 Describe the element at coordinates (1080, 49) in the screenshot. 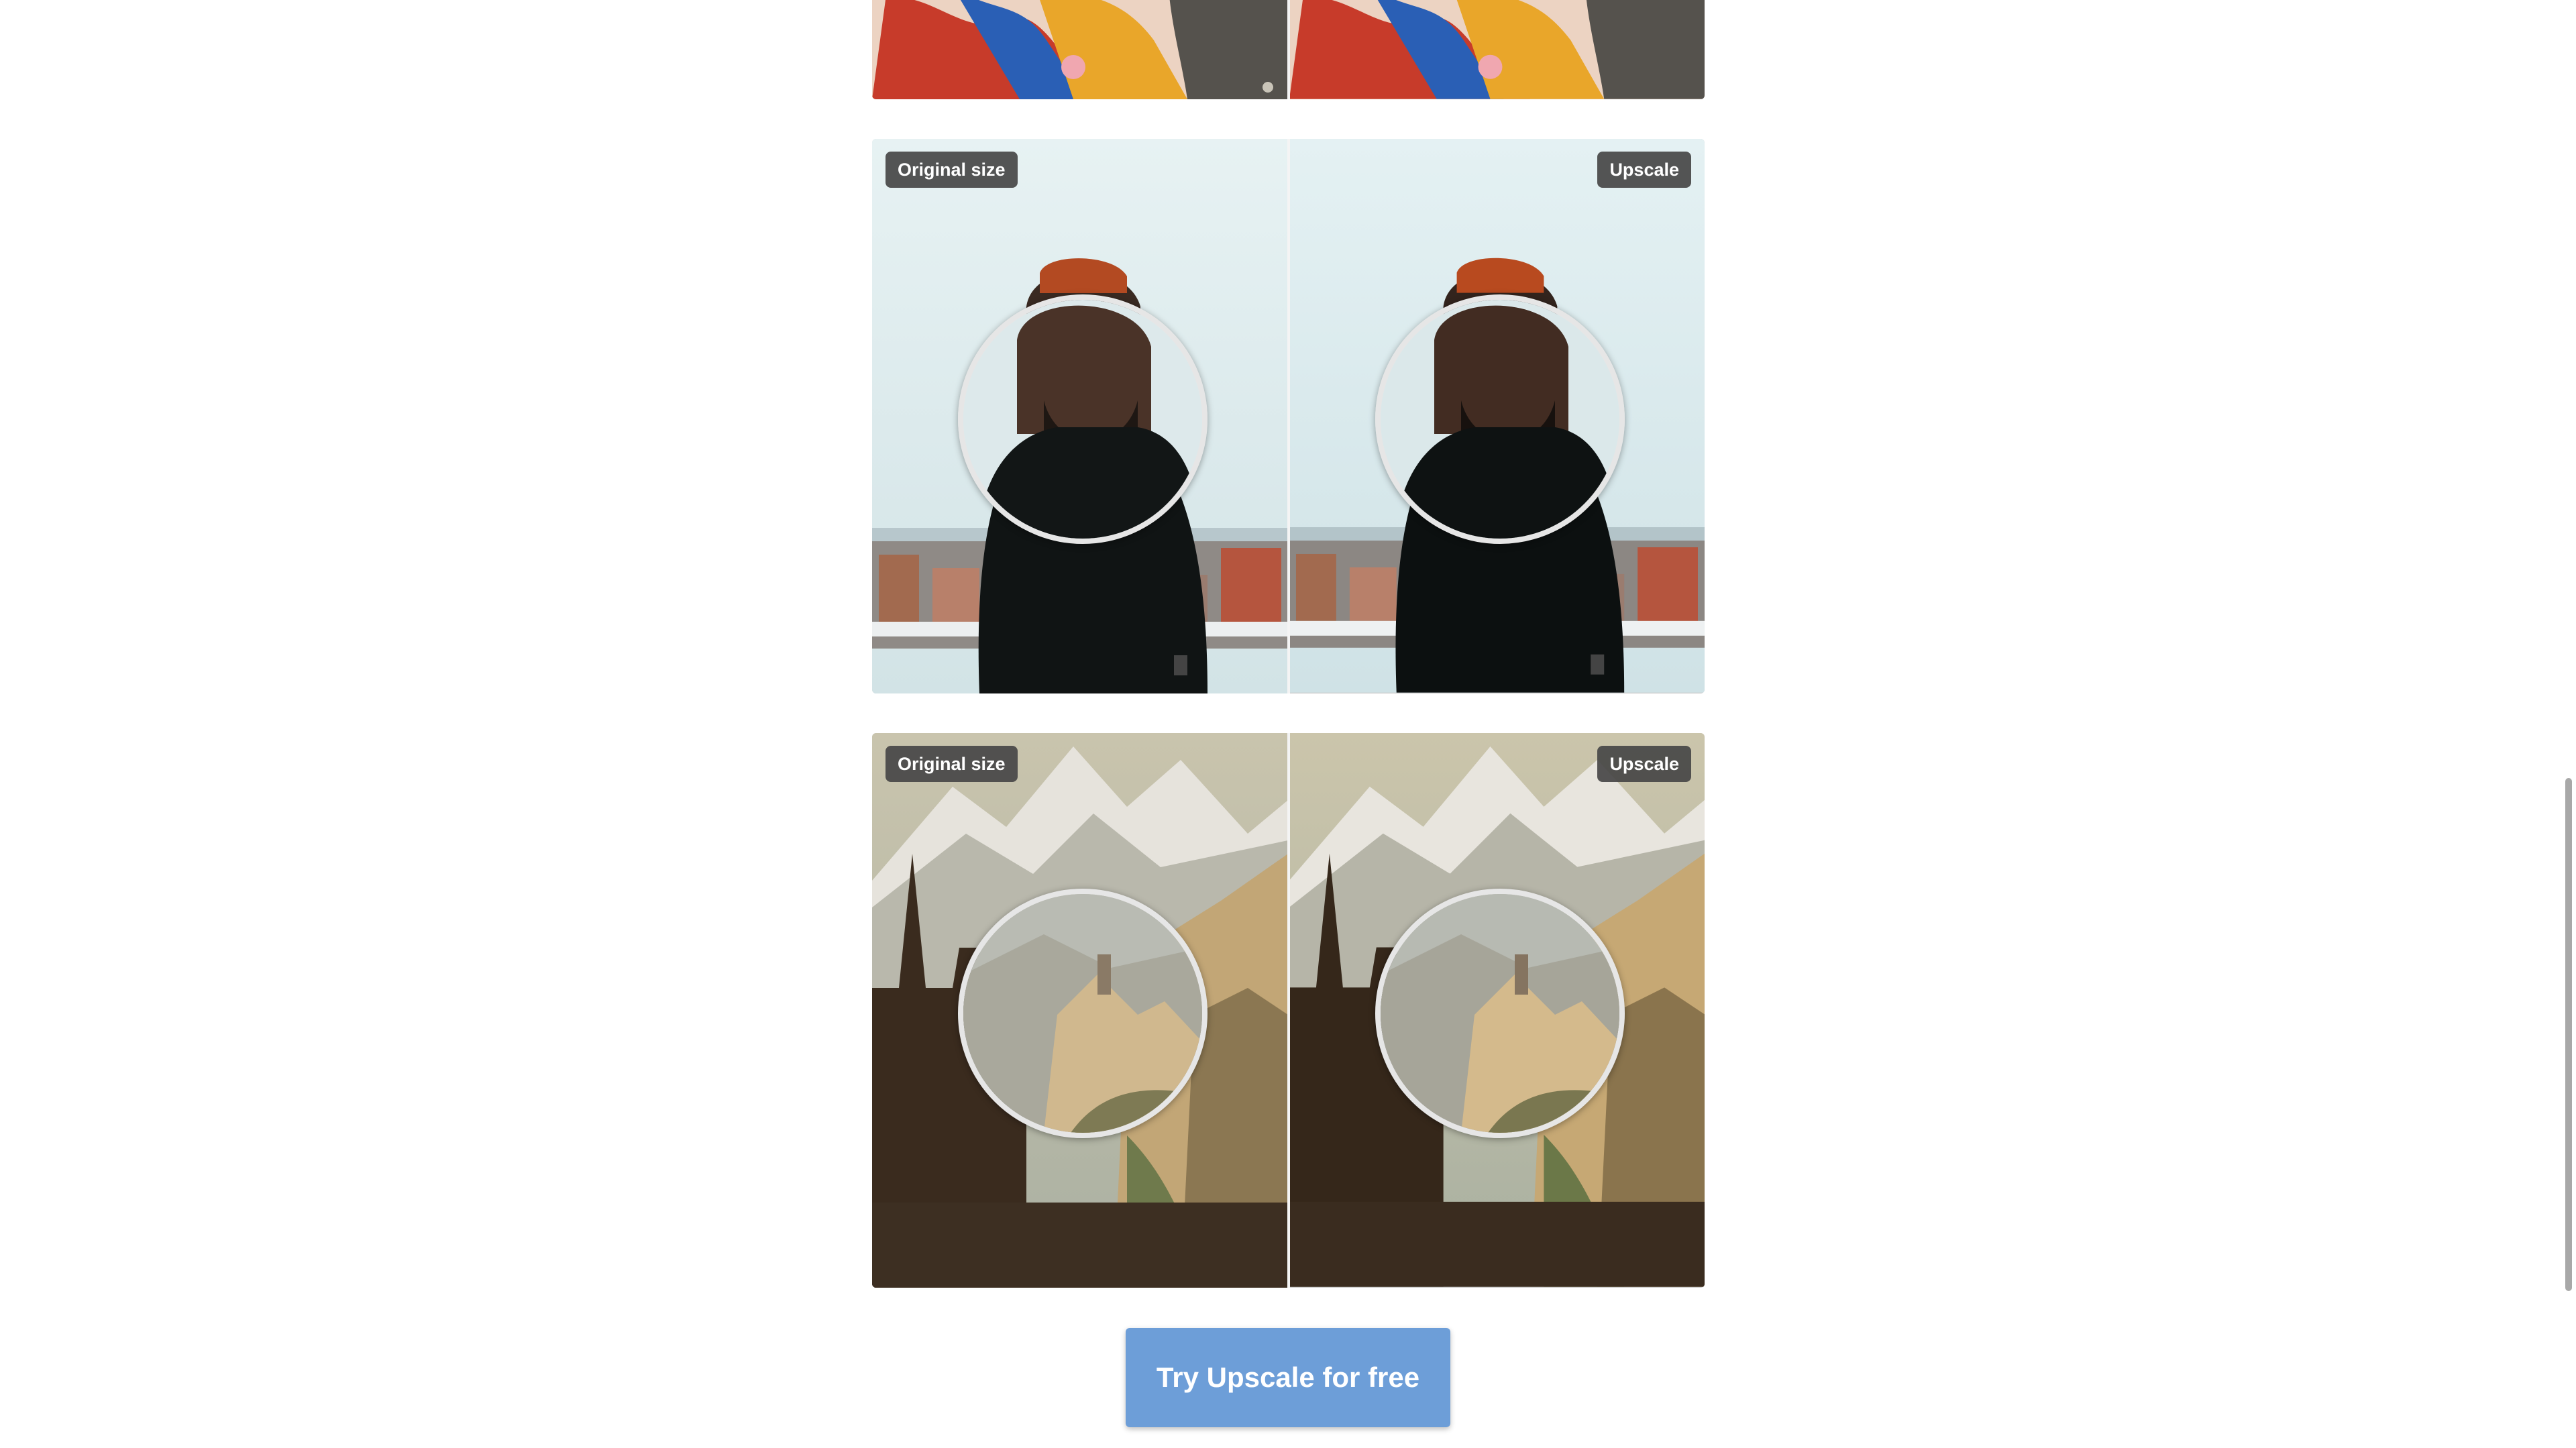

I see `original-image-scarf` at that location.